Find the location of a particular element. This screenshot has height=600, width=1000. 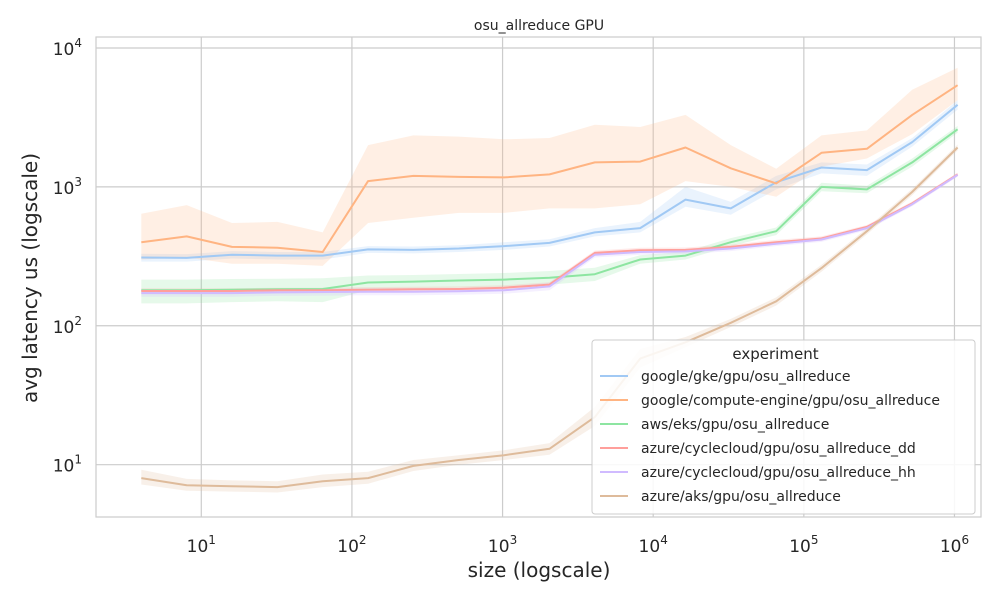

y-axis-label: avg latency us (logscale) is located at coordinates (30, 278).